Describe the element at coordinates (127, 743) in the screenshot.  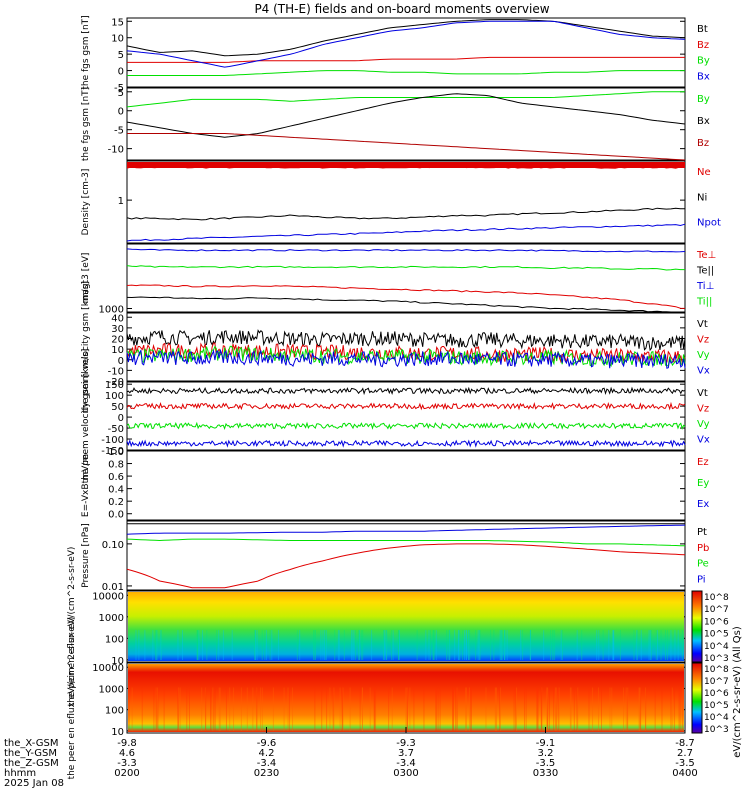
I see `x-axis-value: -9.8` at that location.